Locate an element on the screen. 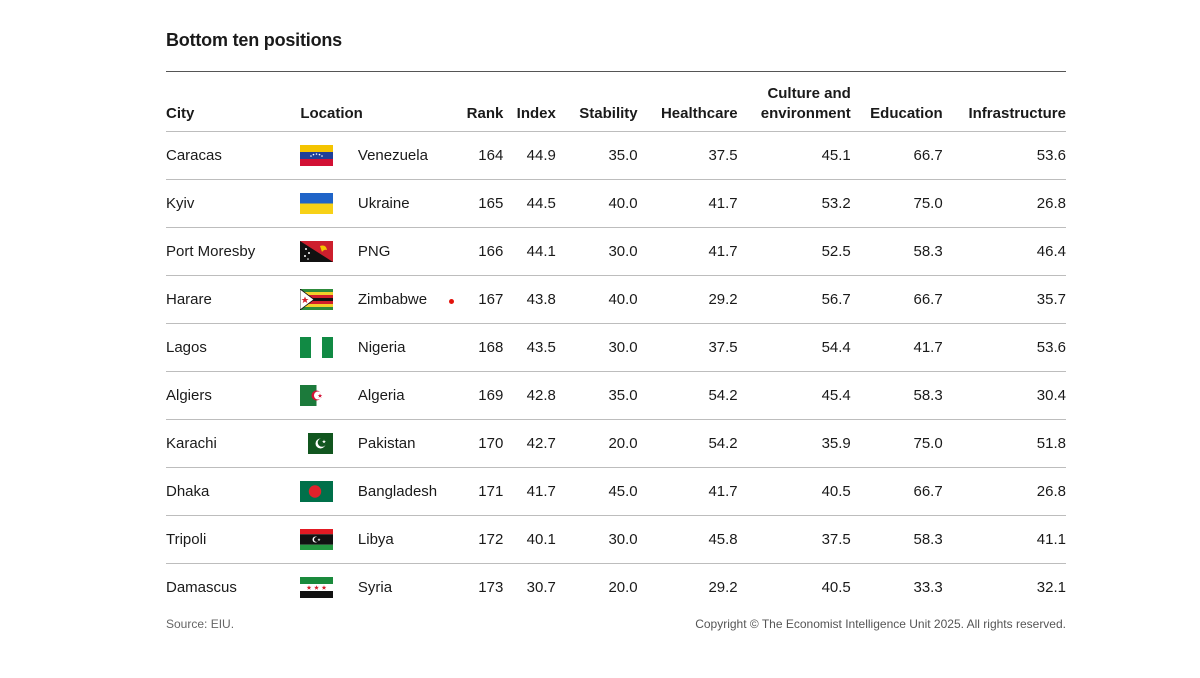  rank-cell: 166 is located at coordinates (481, 251).